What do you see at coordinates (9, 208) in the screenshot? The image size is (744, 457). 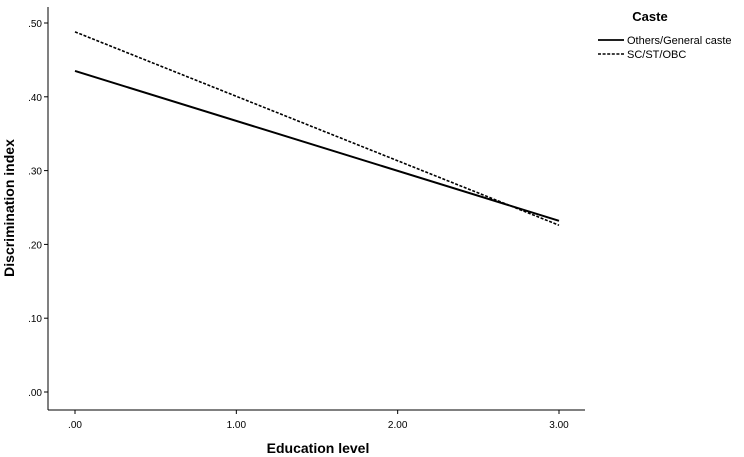 I see `y-axis-title: Discrimination index` at bounding box center [9, 208].